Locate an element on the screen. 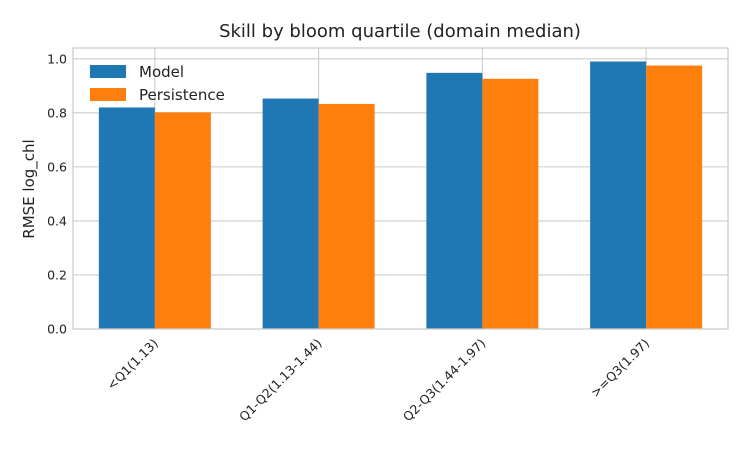  y-tick-label: 0.4 is located at coordinates (57, 220).